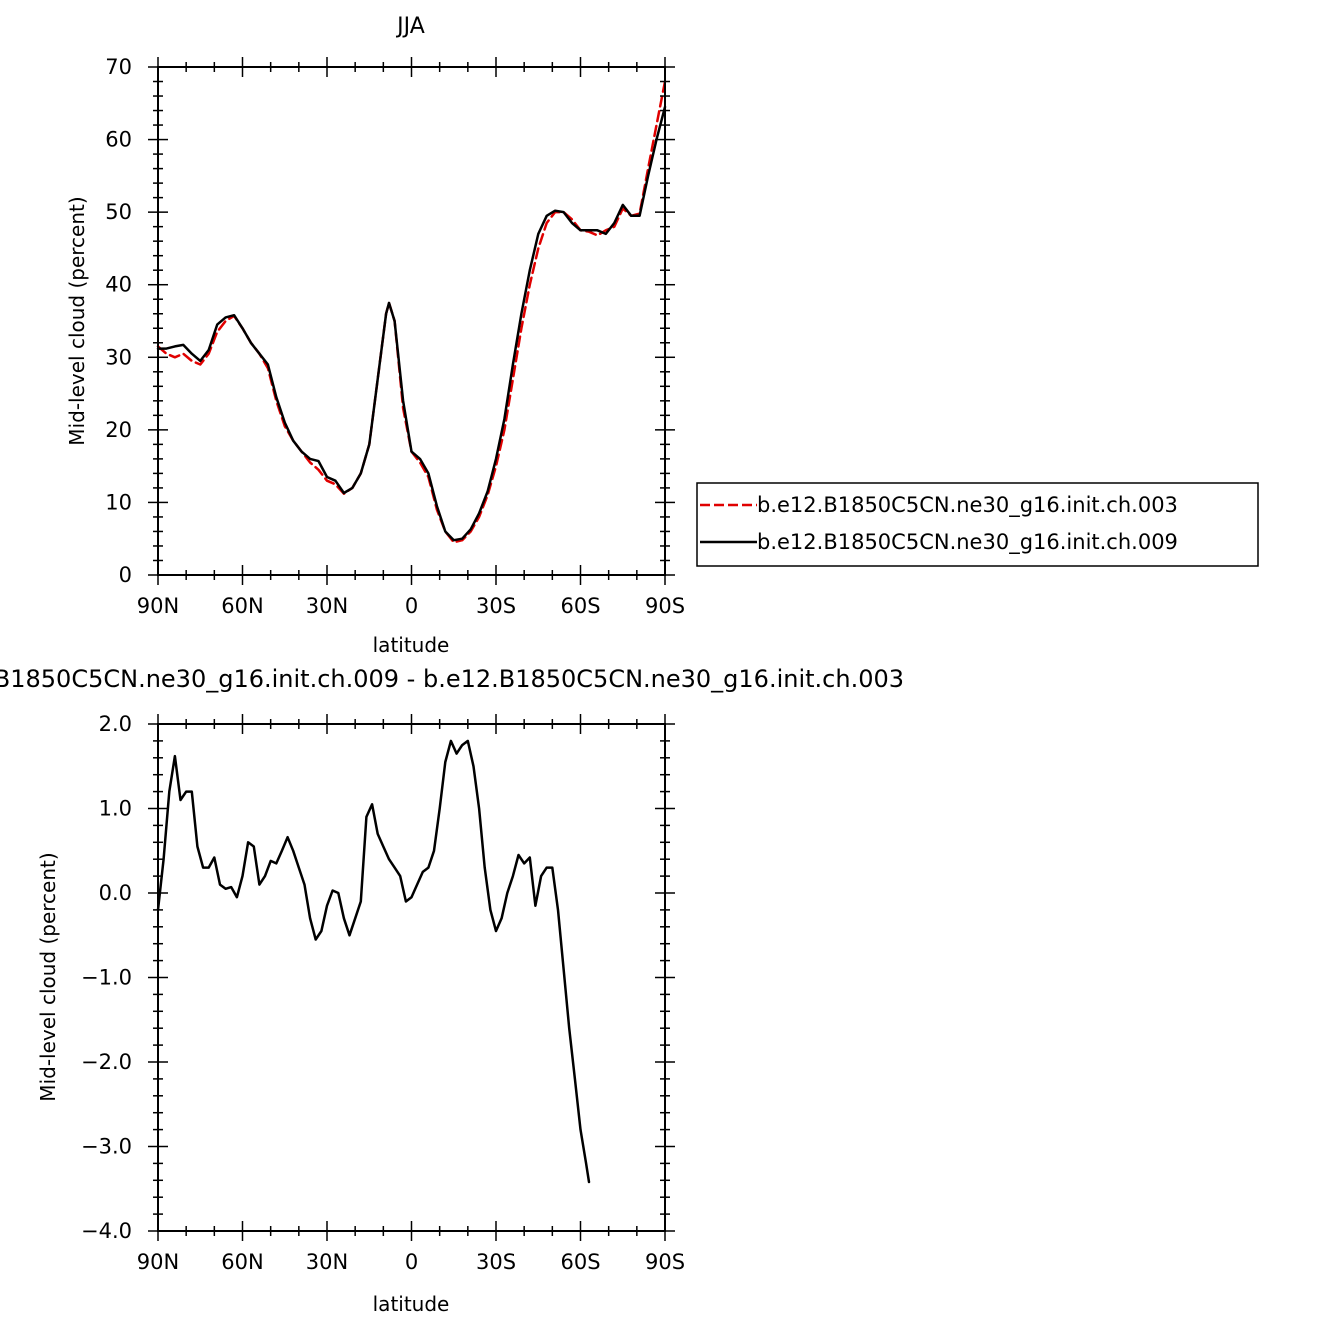 The height and width of the screenshot is (1325, 1322). What do you see at coordinates (118, 67) in the screenshot?
I see `y-tick-label: 70` at bounding box center [118, 67].